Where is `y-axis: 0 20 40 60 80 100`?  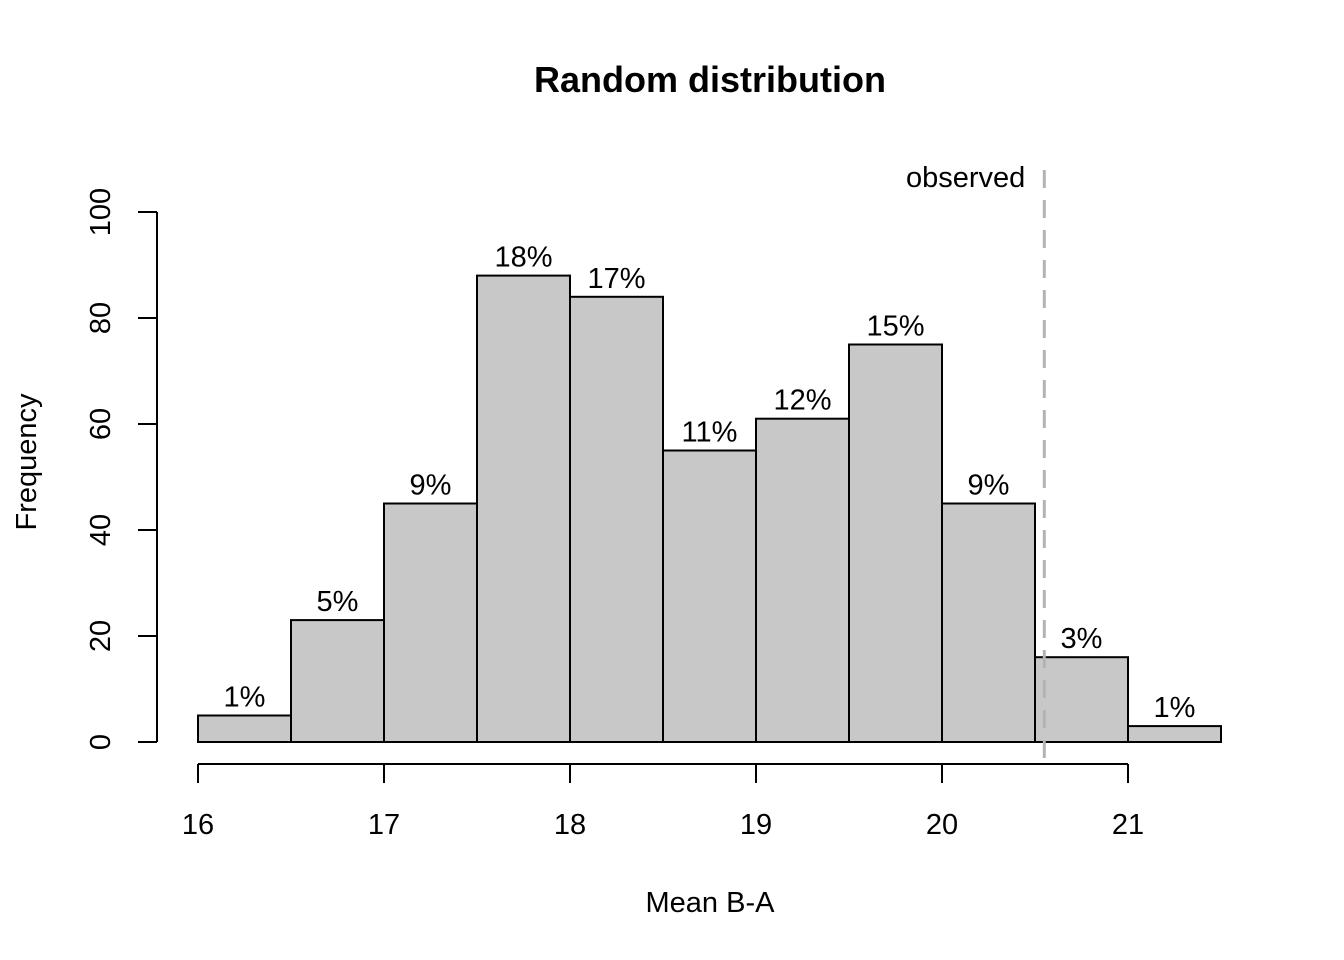 y-axis: 0 20 40 60 80 100 is located at coordinates (121, 469).